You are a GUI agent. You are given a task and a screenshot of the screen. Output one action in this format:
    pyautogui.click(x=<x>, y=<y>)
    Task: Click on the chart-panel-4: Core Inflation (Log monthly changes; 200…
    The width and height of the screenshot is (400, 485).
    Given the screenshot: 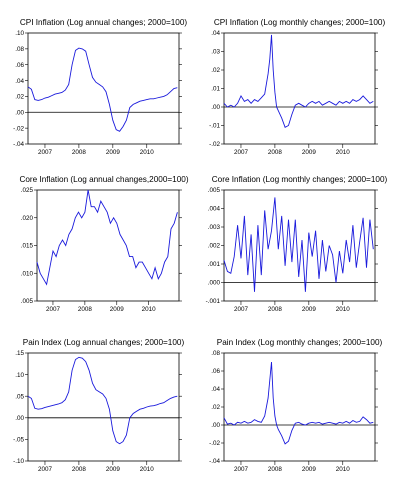 What is the action you would take?
    pyautogui.click(x=297, y=244)
    